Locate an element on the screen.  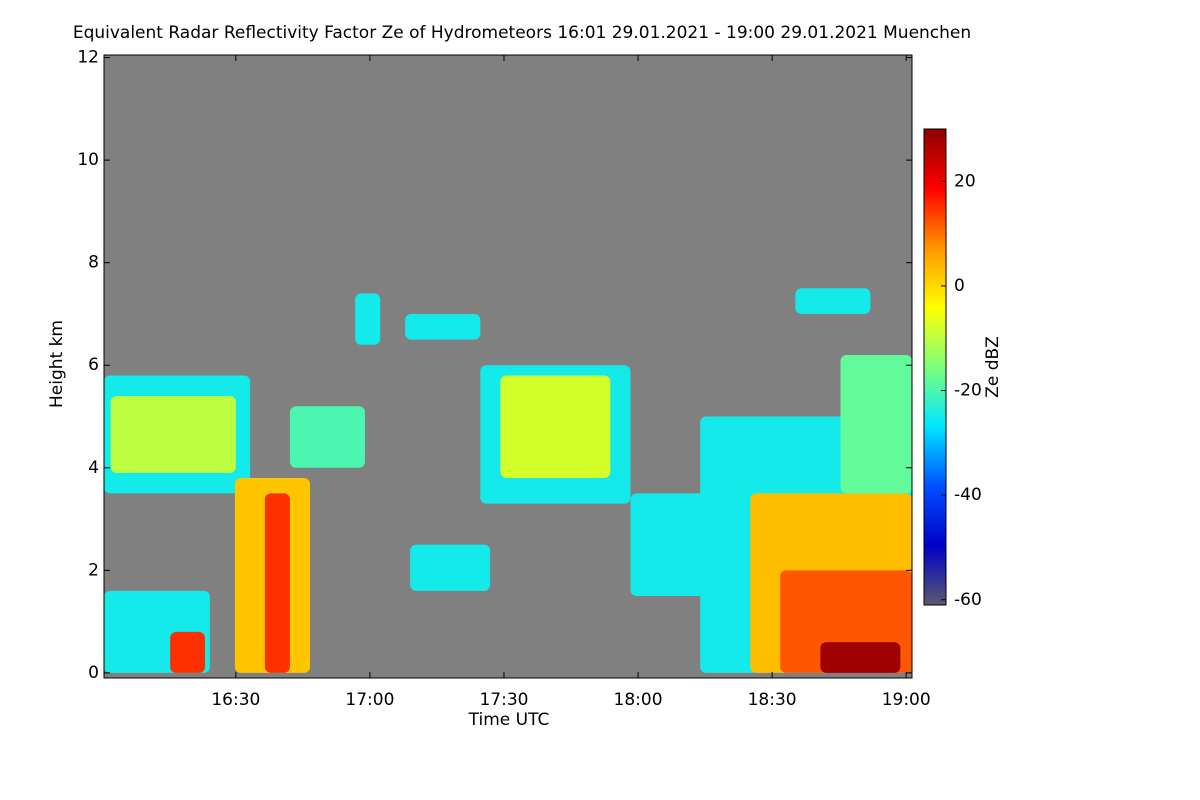
y-tick-label: 0 is located at coordinates (93, 673).